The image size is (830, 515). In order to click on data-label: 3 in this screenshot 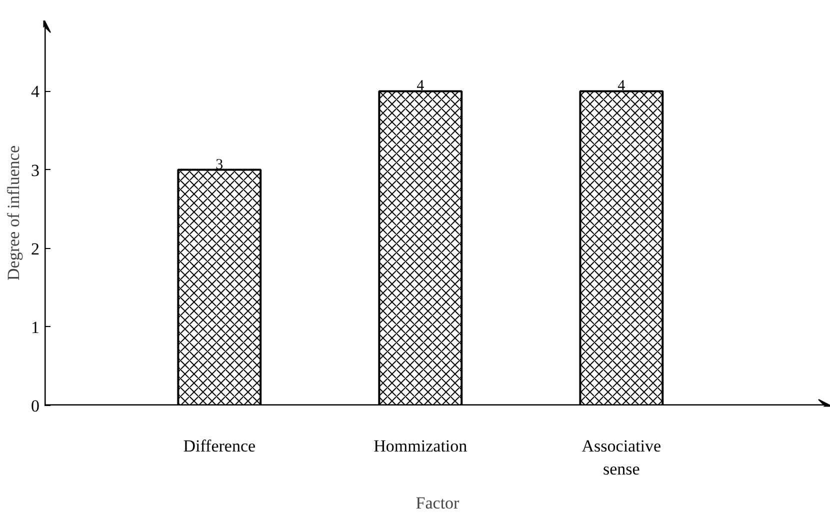, I will do `click(220, 164)`.